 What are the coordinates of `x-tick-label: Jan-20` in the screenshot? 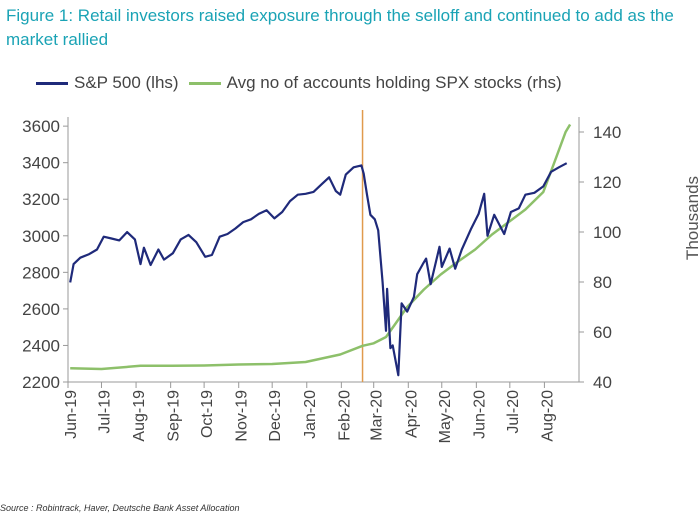 It's located at (310, 414).